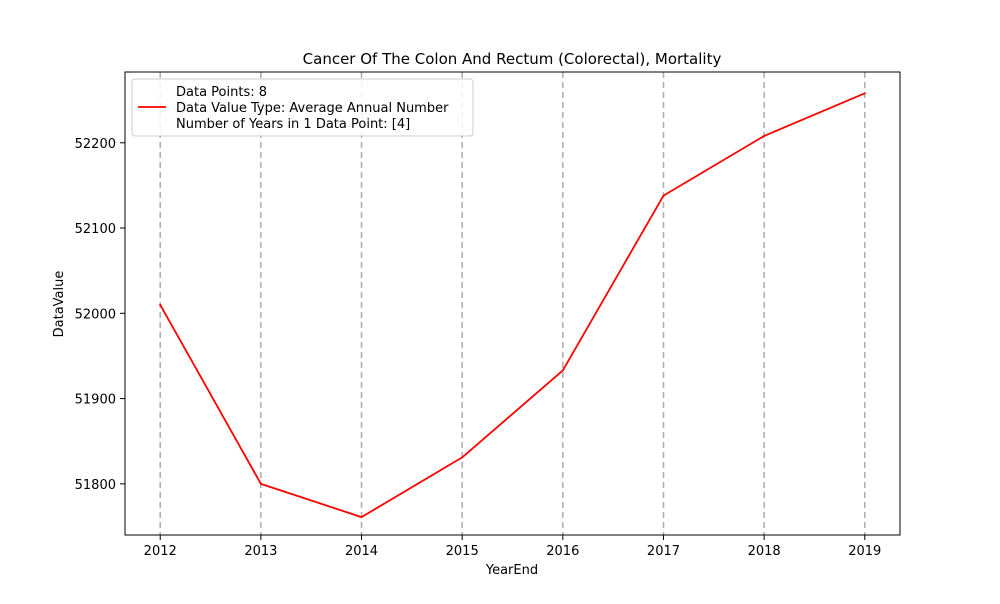 This screenshot has height=604, width=1000. Describe the element at coordinates (512, 547) in the screenshot. I see `x-axis: 2012 2013 2014 2015 2016 2017 2018 2019` at that location.